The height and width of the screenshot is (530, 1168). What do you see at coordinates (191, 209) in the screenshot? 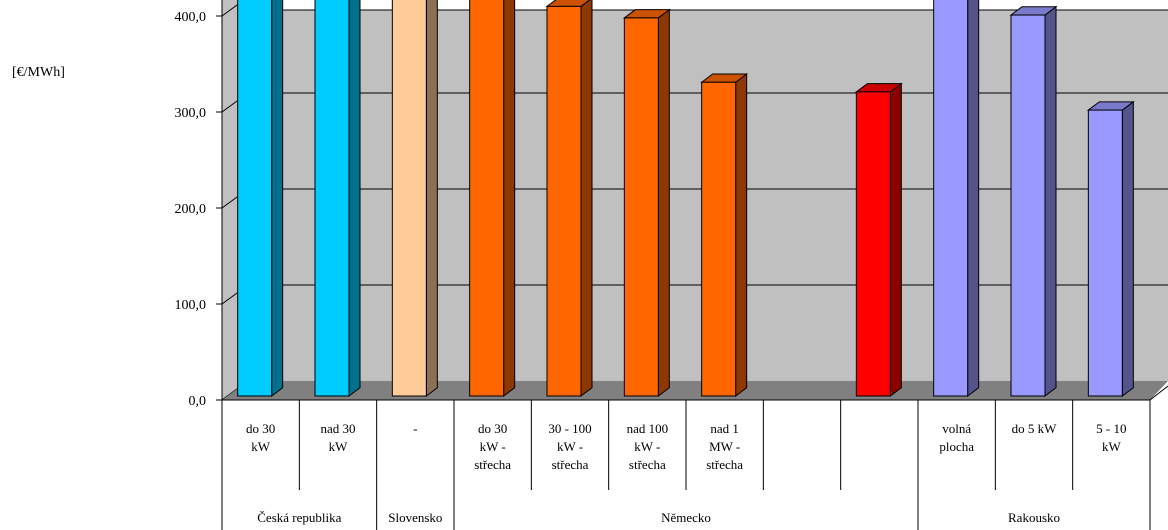
I see `y-tick-label: 200,0` at bounding box center [191, 209].